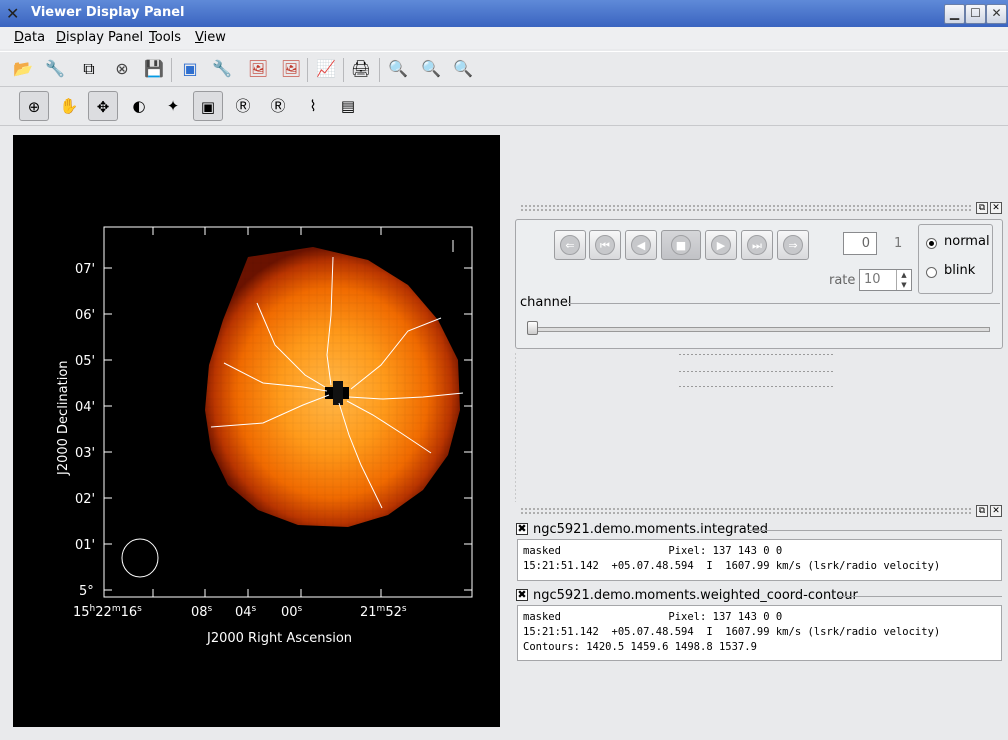 The height and width of the screenshot is (740, 1008). What do you see at coordinates (246, 612) in the screenshot?
I see `ra-tick-label: 04s` at bounding box center [246, 612].